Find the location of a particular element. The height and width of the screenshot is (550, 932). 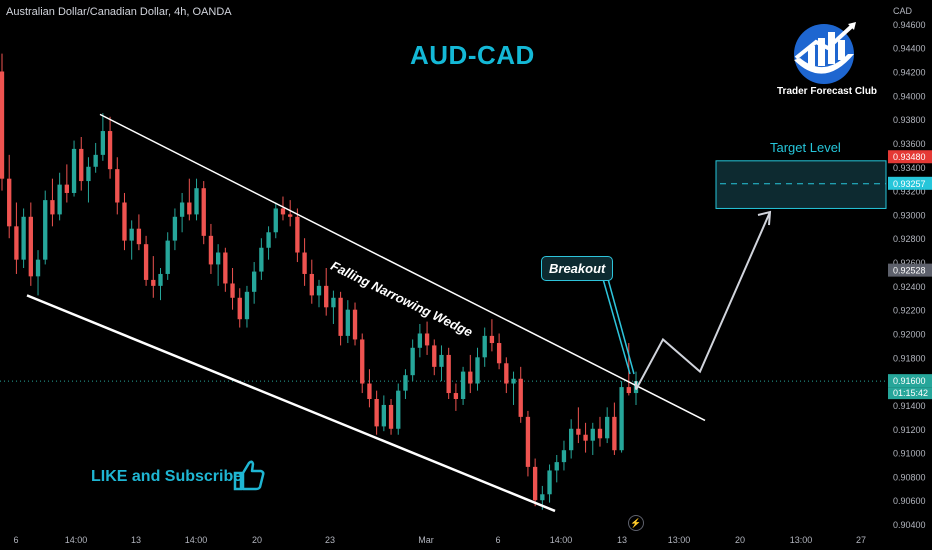

time-tick-label: 23 is located at coordinates (330, 540).